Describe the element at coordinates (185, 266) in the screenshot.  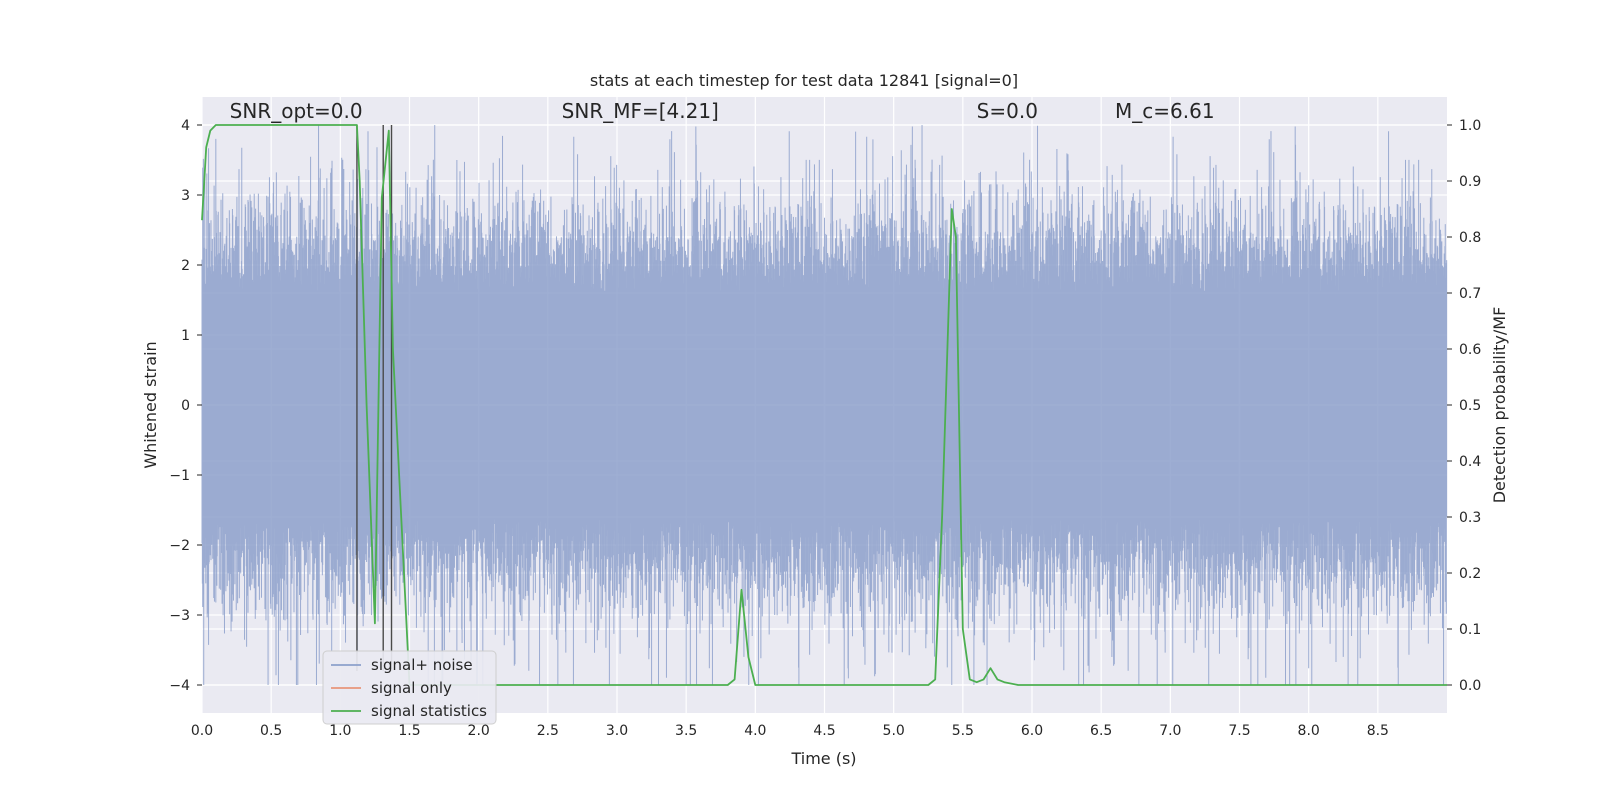
I see `y-tick-label: 2` at that location.